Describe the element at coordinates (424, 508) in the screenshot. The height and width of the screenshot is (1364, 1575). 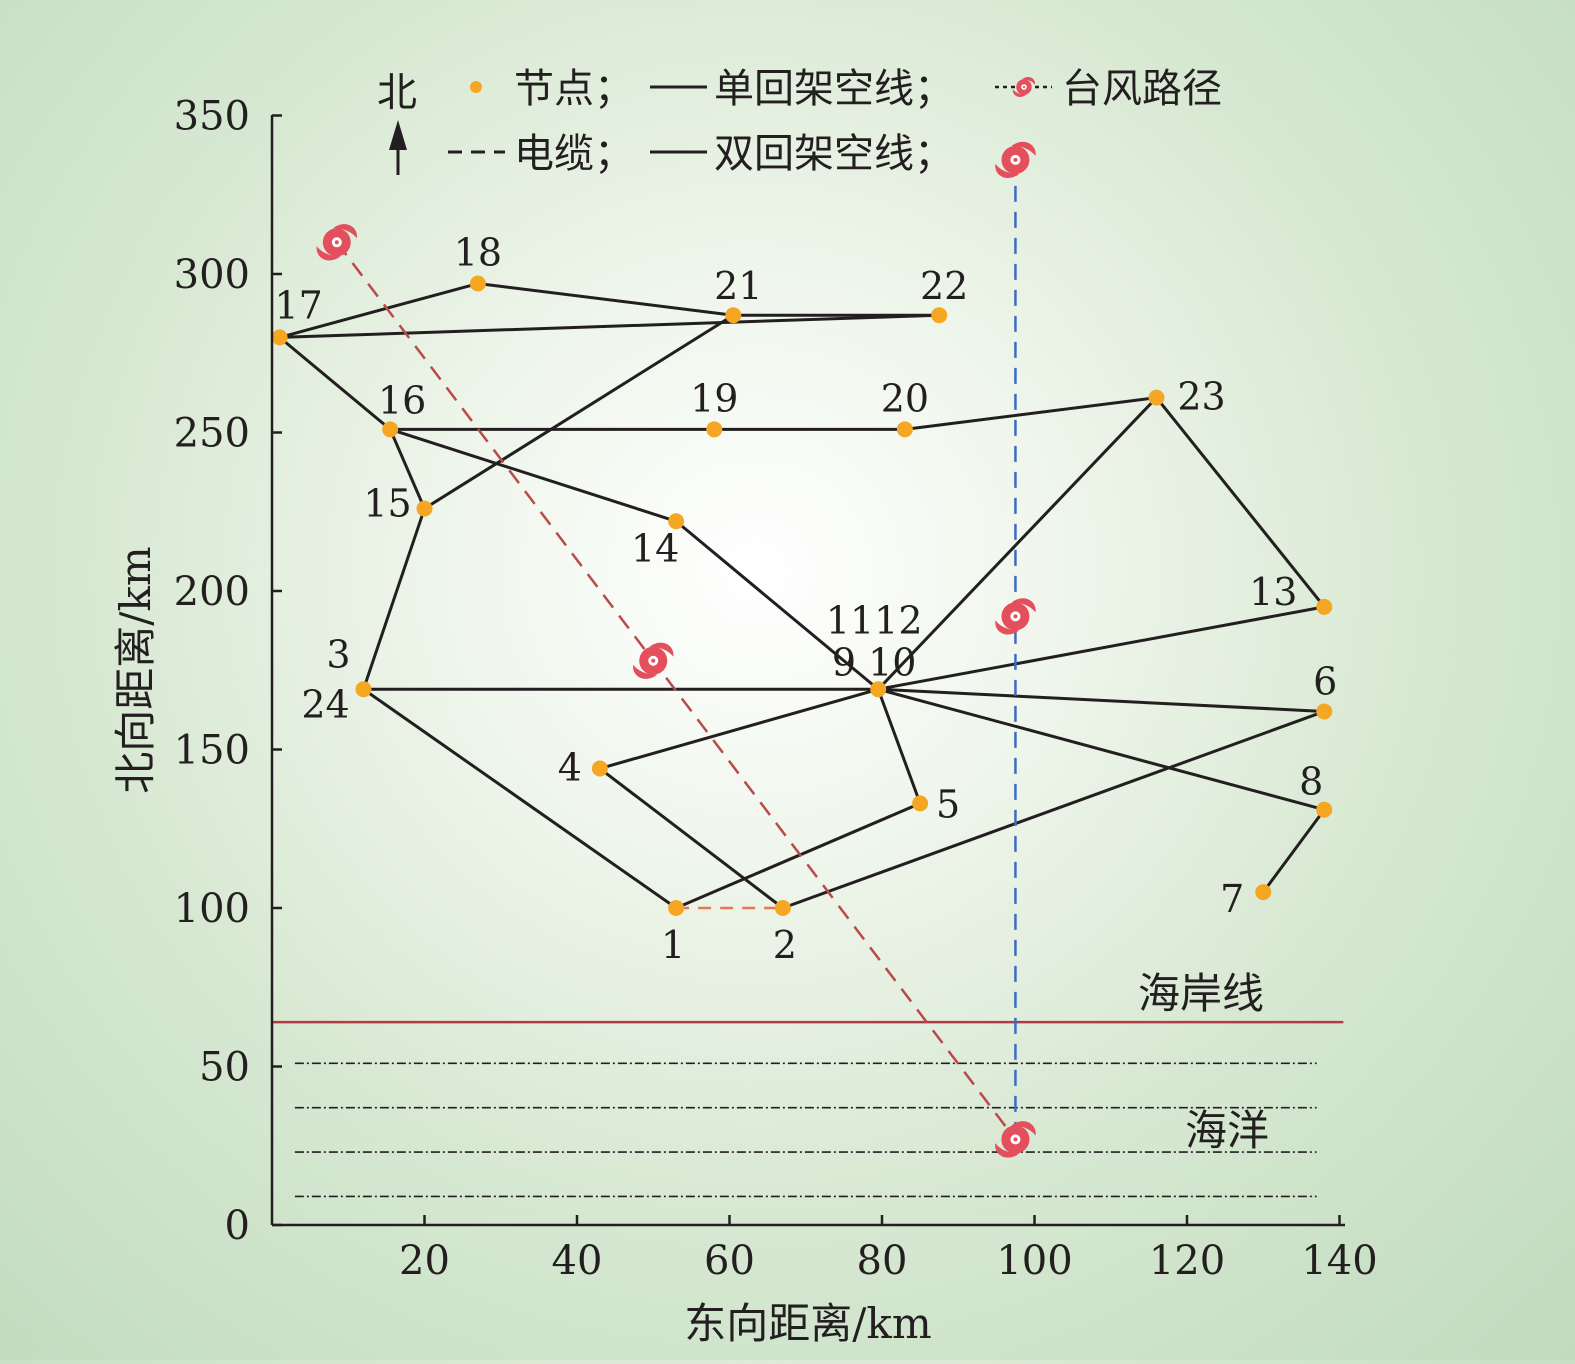
I see `node-15-marker` at that location.